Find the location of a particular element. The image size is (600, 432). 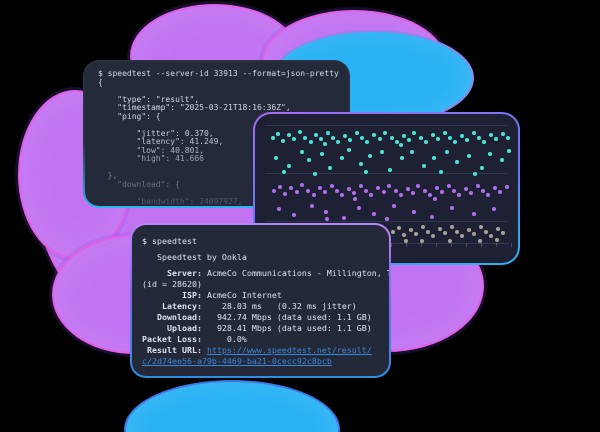

cyan-cloud-blob is located at coordinates (232, 406).